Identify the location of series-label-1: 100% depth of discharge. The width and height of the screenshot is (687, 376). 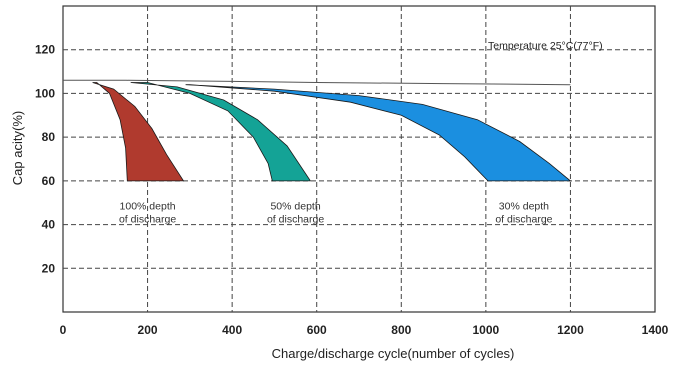
(147, 212).